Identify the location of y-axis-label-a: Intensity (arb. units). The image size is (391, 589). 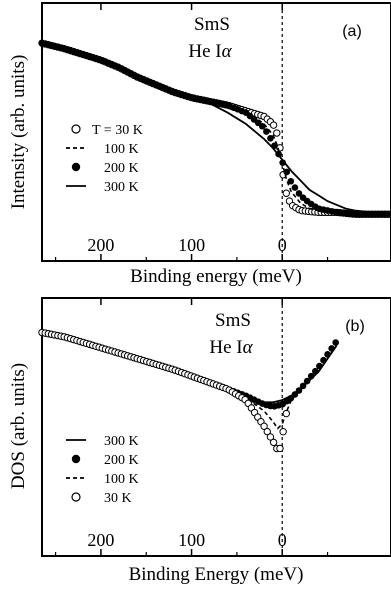
(18, 132).